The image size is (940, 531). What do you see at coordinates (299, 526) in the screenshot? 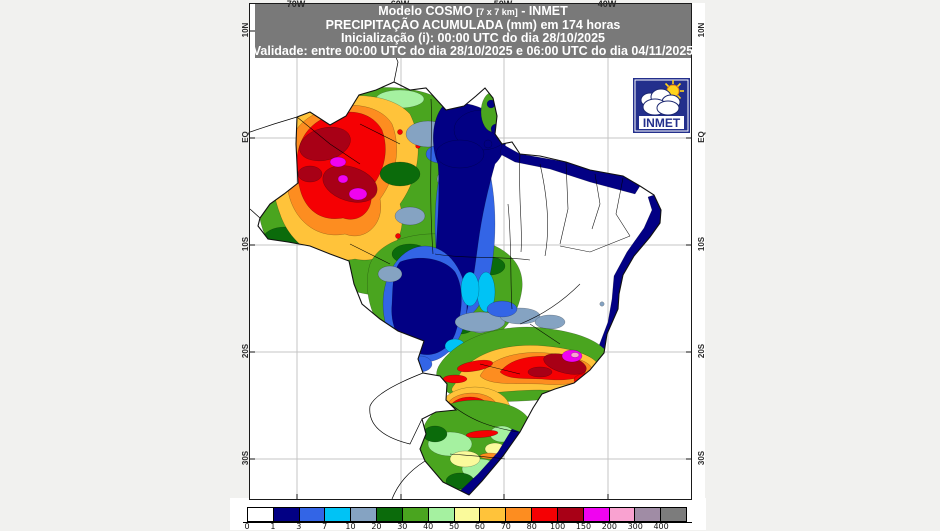
I see `colorbar-tick-3: 3` at bounding box center [299, 526].